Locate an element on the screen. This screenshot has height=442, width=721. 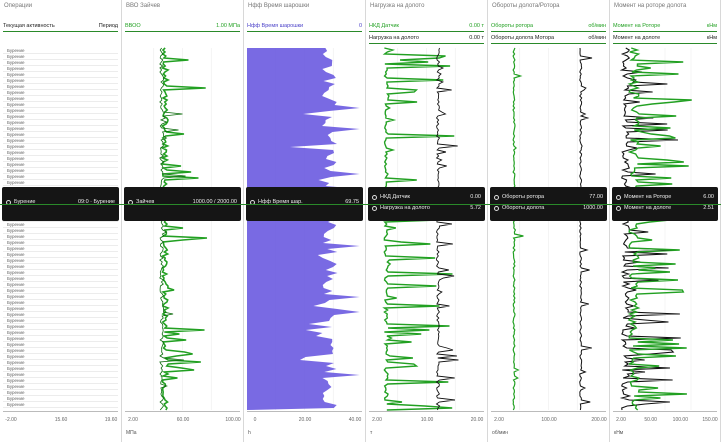
legend-row: Момент на Роторе кНм is located at coordinates (665, 27).